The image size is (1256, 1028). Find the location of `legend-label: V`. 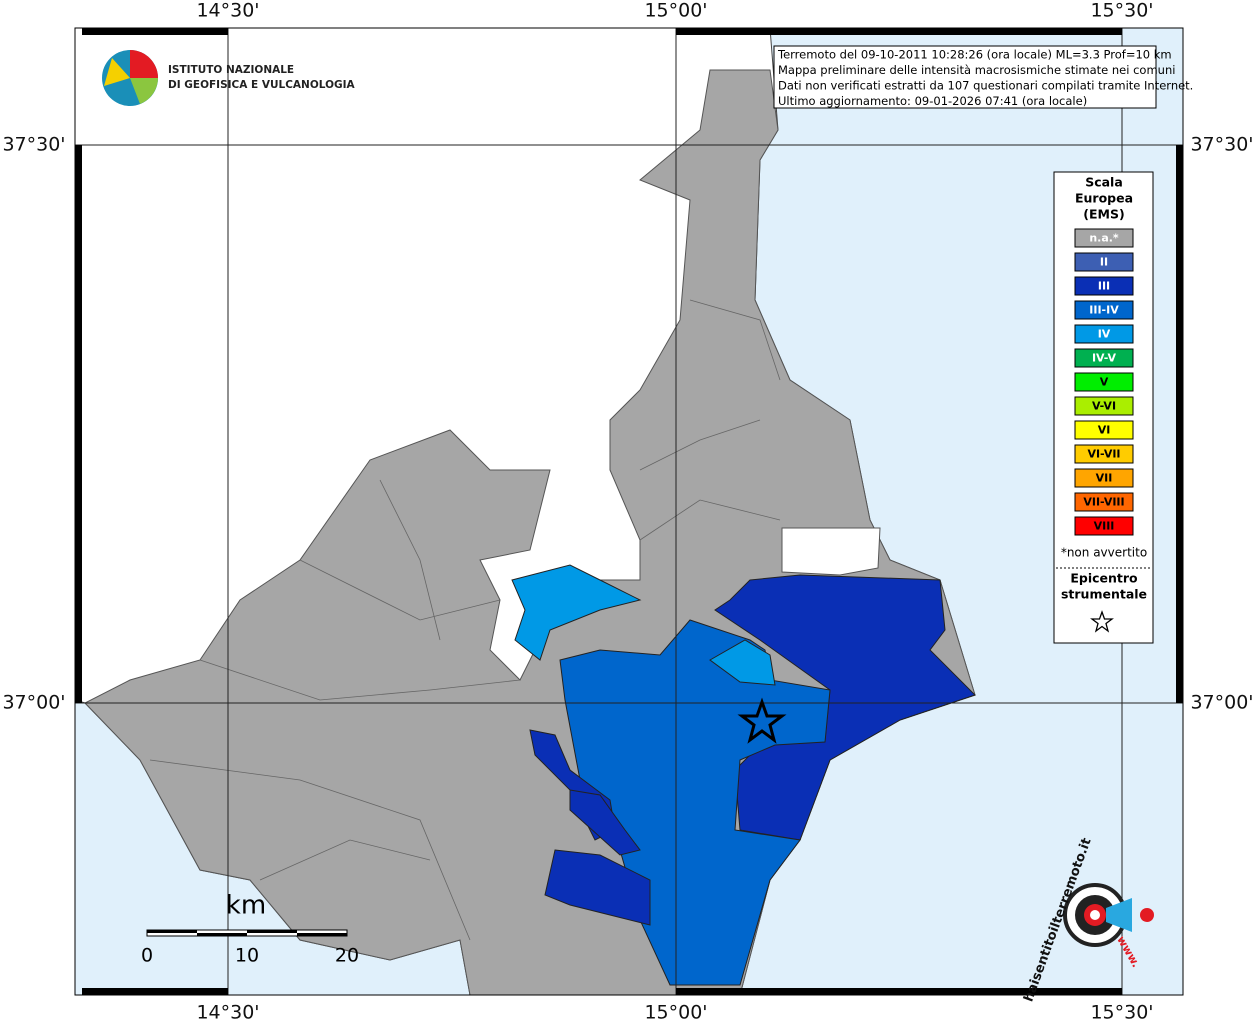

legend-label: V is located at coordinates (1104, 382).